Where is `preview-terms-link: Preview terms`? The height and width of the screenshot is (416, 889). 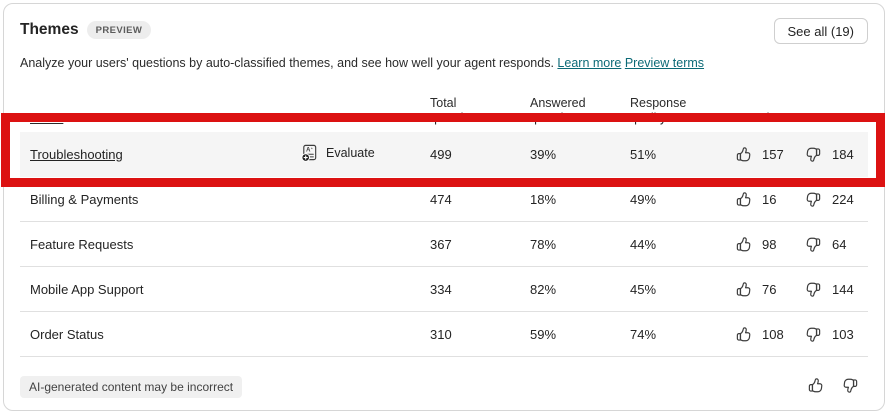 preview-terms-link: Preview terms is located at coordinates (664, 63).